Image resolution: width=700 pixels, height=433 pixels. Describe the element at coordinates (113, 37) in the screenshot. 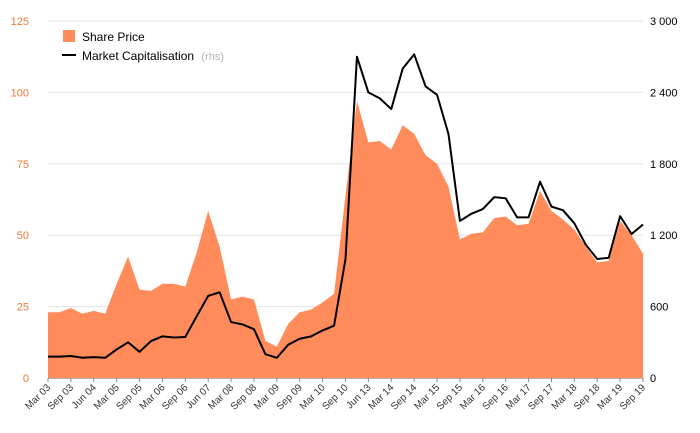

I see `legend-label-share-price: Share Price` at that location.